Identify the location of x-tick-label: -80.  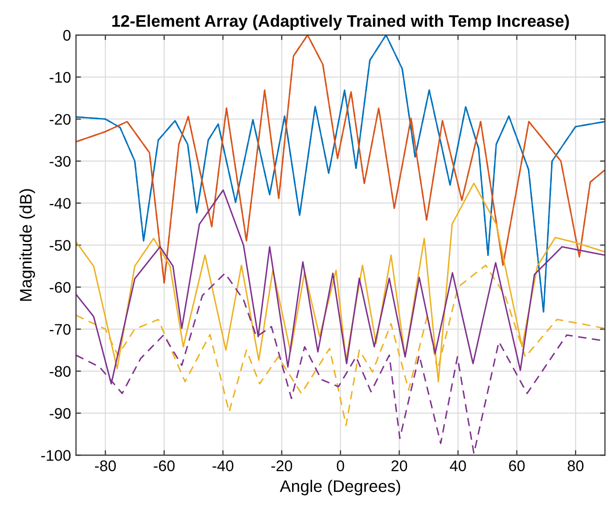
(105, 466).